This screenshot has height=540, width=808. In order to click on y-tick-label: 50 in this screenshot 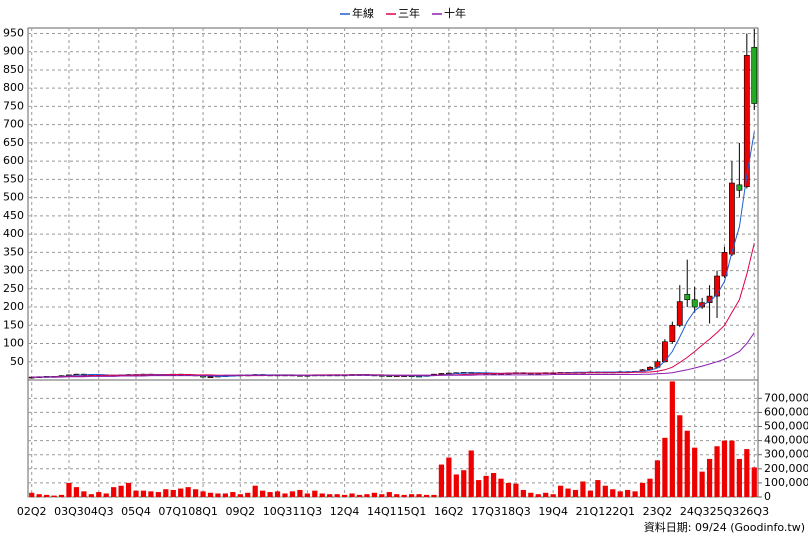, I will do `click(17, 361)`.